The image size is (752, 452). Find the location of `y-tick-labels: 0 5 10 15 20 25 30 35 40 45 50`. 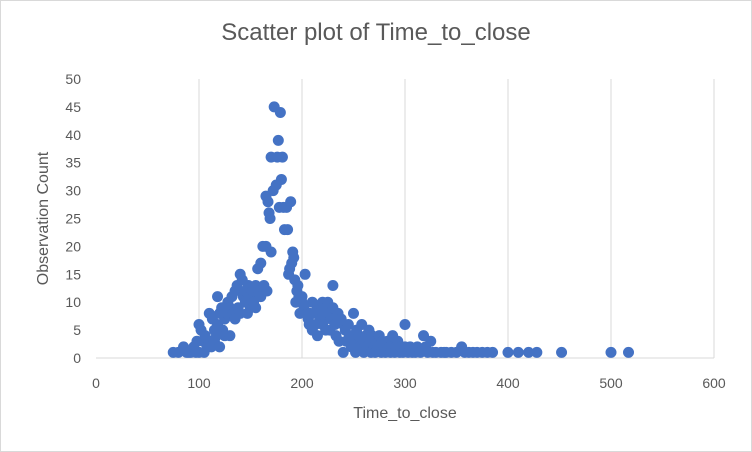

y-tick-labels: 0 5 10 15 20 25 30 35 40 45 50 is located at coordinates (73, 218).